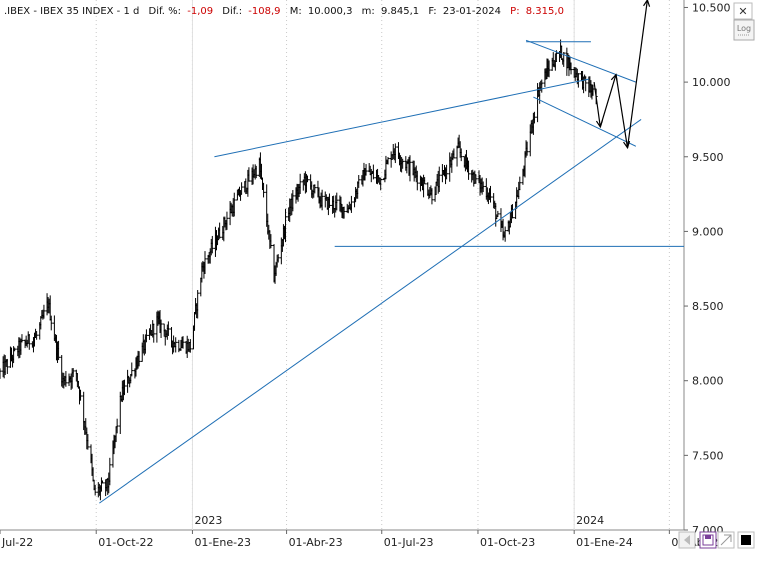  What do you see at coordinates (708, 306) in the screenshot?
I see `price-tick-label: 8.500` at bounding box center [708, 306].